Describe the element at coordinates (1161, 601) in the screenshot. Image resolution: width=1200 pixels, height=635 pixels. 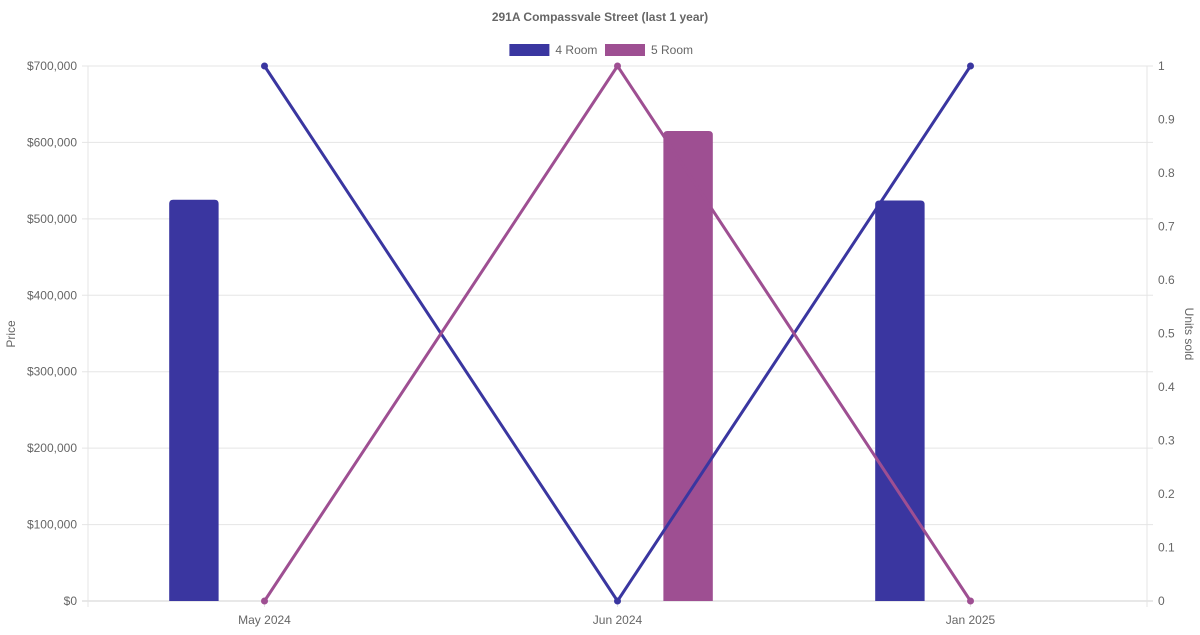
I see `right-tick-label: 0` at that location.